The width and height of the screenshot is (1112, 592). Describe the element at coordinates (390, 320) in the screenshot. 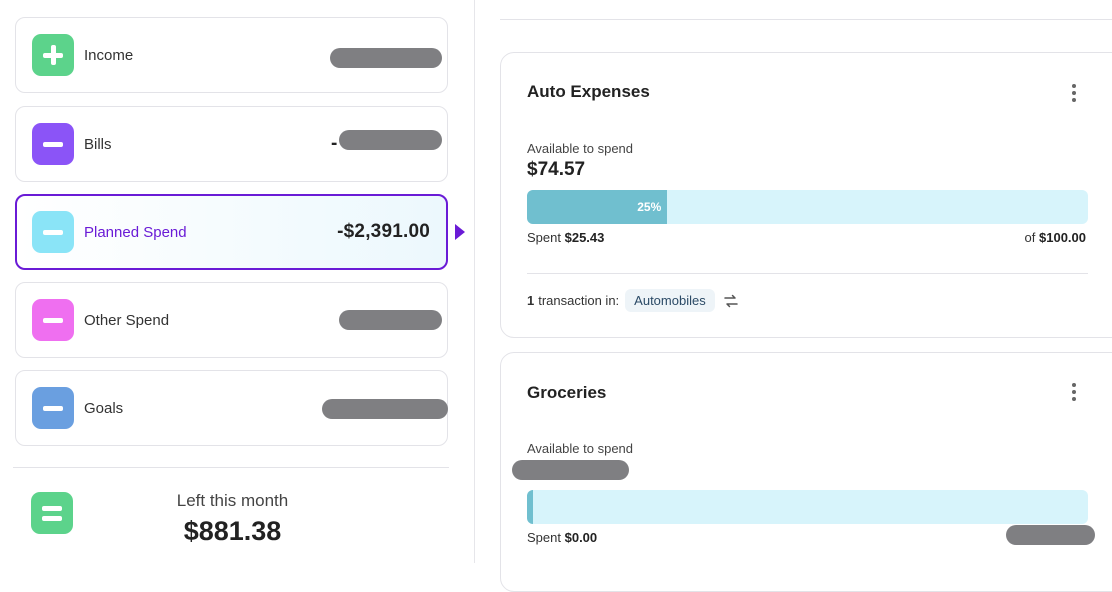

I see `redacted-other-amount` at that location.